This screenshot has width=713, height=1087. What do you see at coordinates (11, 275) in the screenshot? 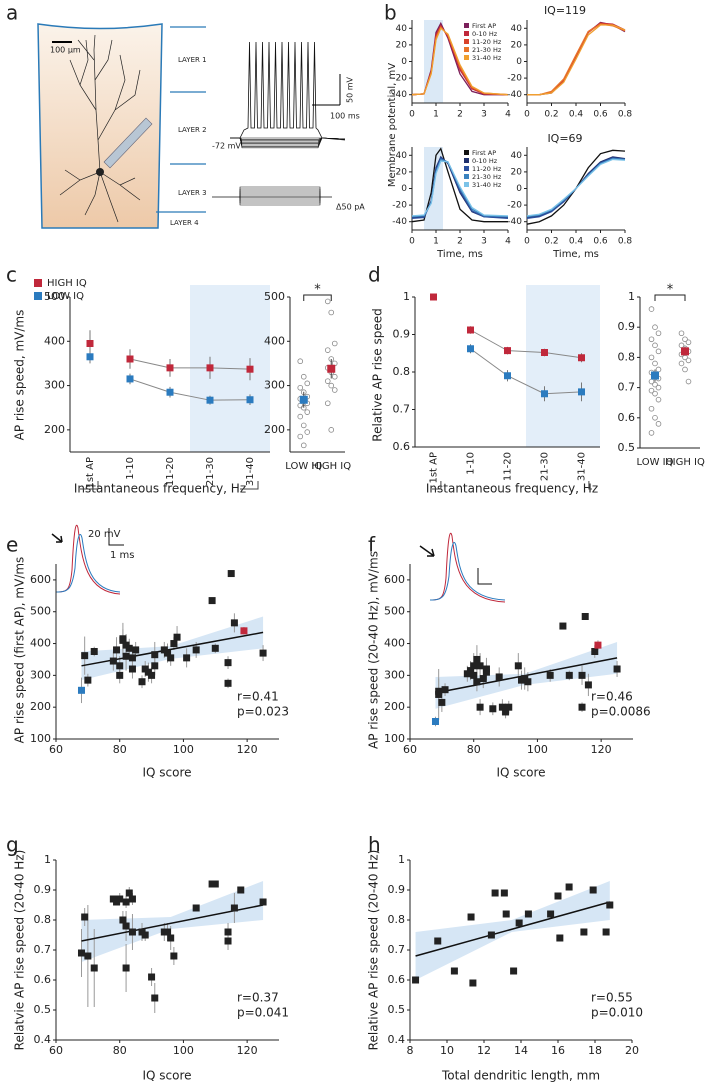
I see `panel-label: c` at bounding box center [11, 275].